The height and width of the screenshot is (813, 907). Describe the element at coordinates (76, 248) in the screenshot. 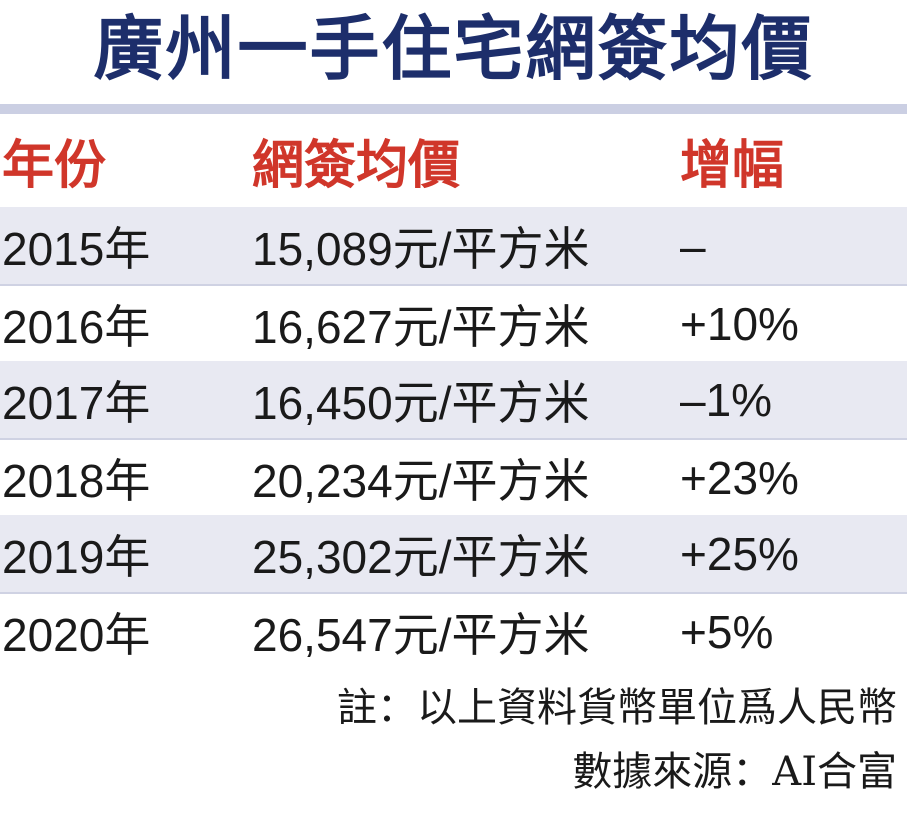

I see `year-cell: 2015年` at that location.